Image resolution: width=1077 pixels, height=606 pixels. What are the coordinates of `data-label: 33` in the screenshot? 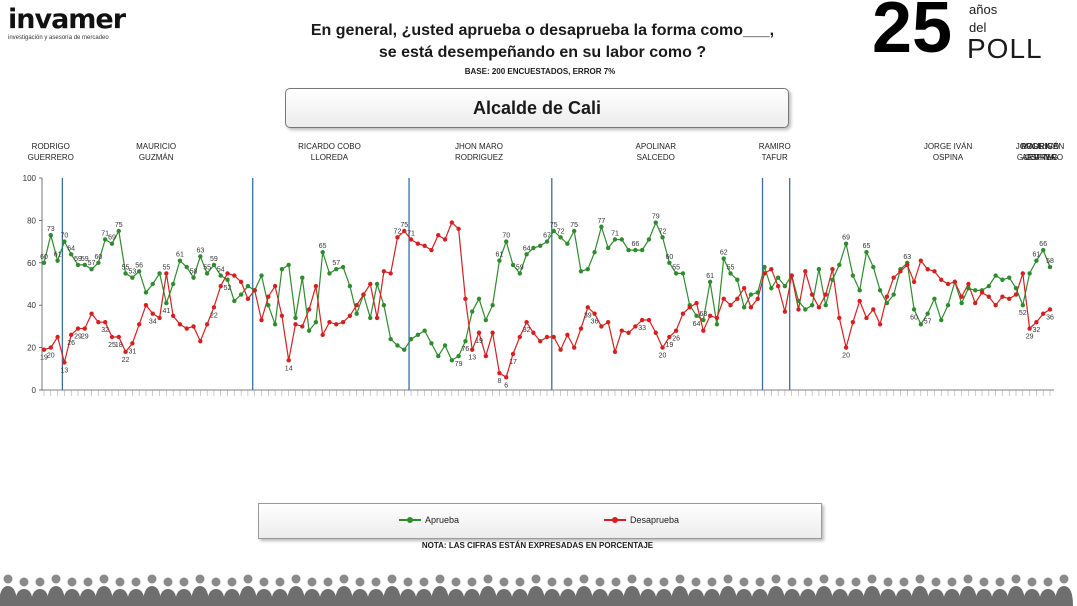 It's located at (642, 328).